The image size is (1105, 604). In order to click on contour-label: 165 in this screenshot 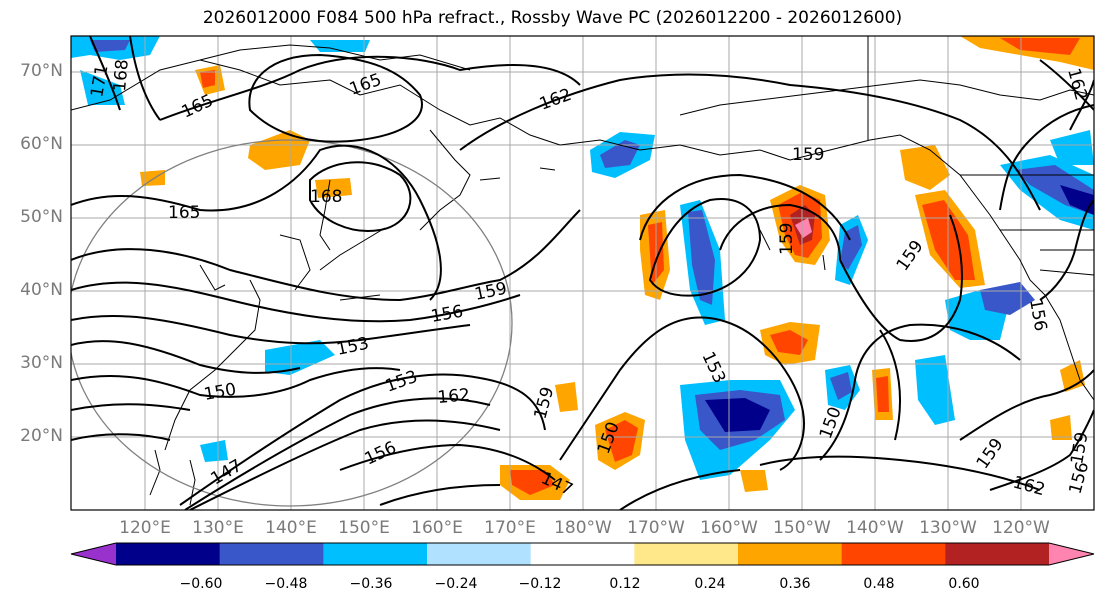, I will do `click(184, 213)`.